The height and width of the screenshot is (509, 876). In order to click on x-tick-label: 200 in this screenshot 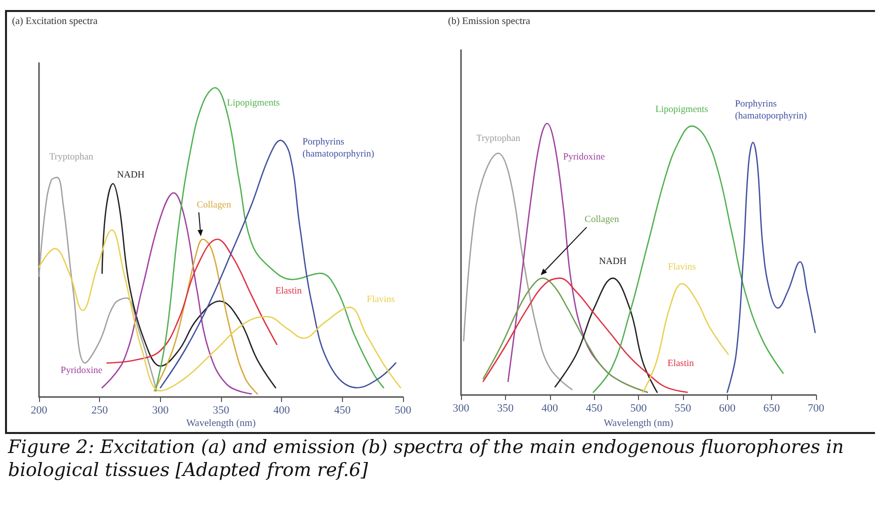, I will do `click(39, 410)`.